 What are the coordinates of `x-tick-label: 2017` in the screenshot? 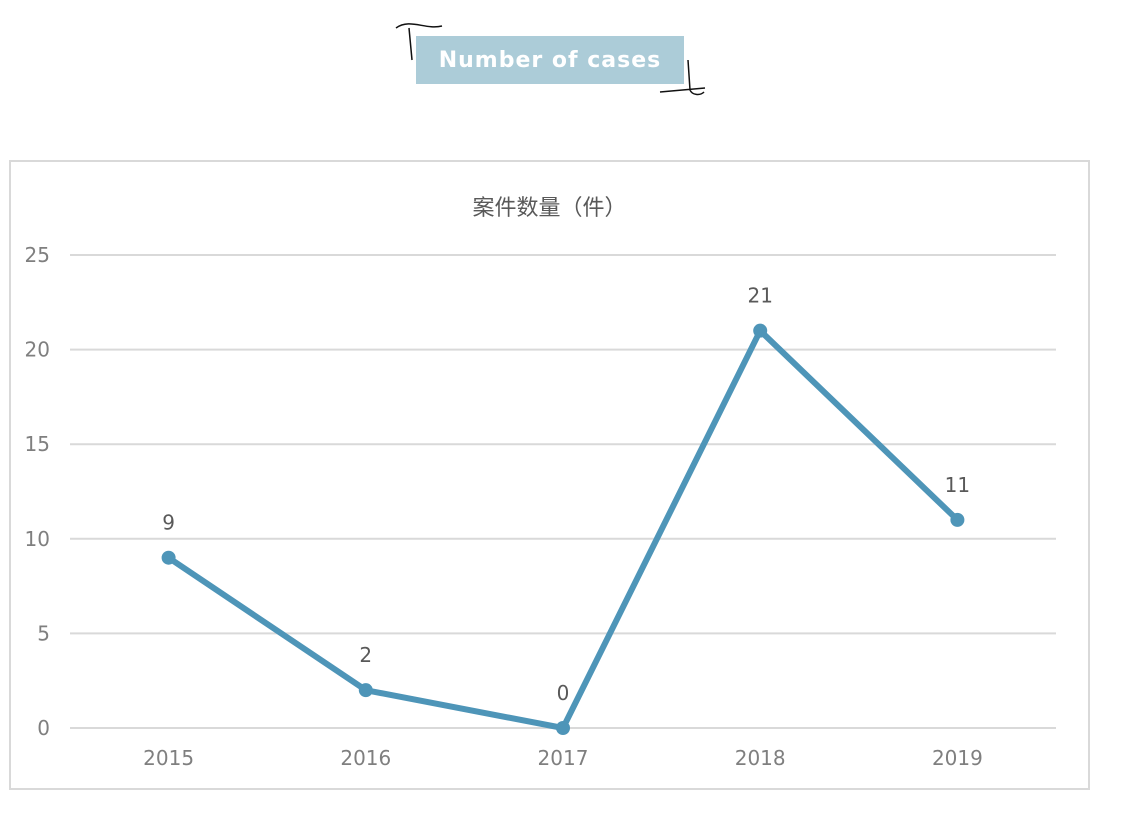 It's located at (563, 758).